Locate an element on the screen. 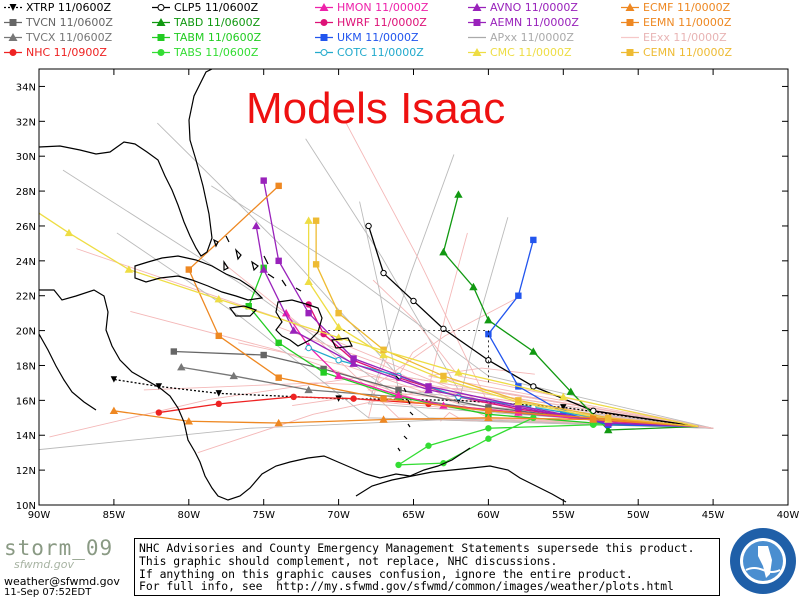 The image size is (800, 600). lon-label: 90W is located at coordinates (39, 515).